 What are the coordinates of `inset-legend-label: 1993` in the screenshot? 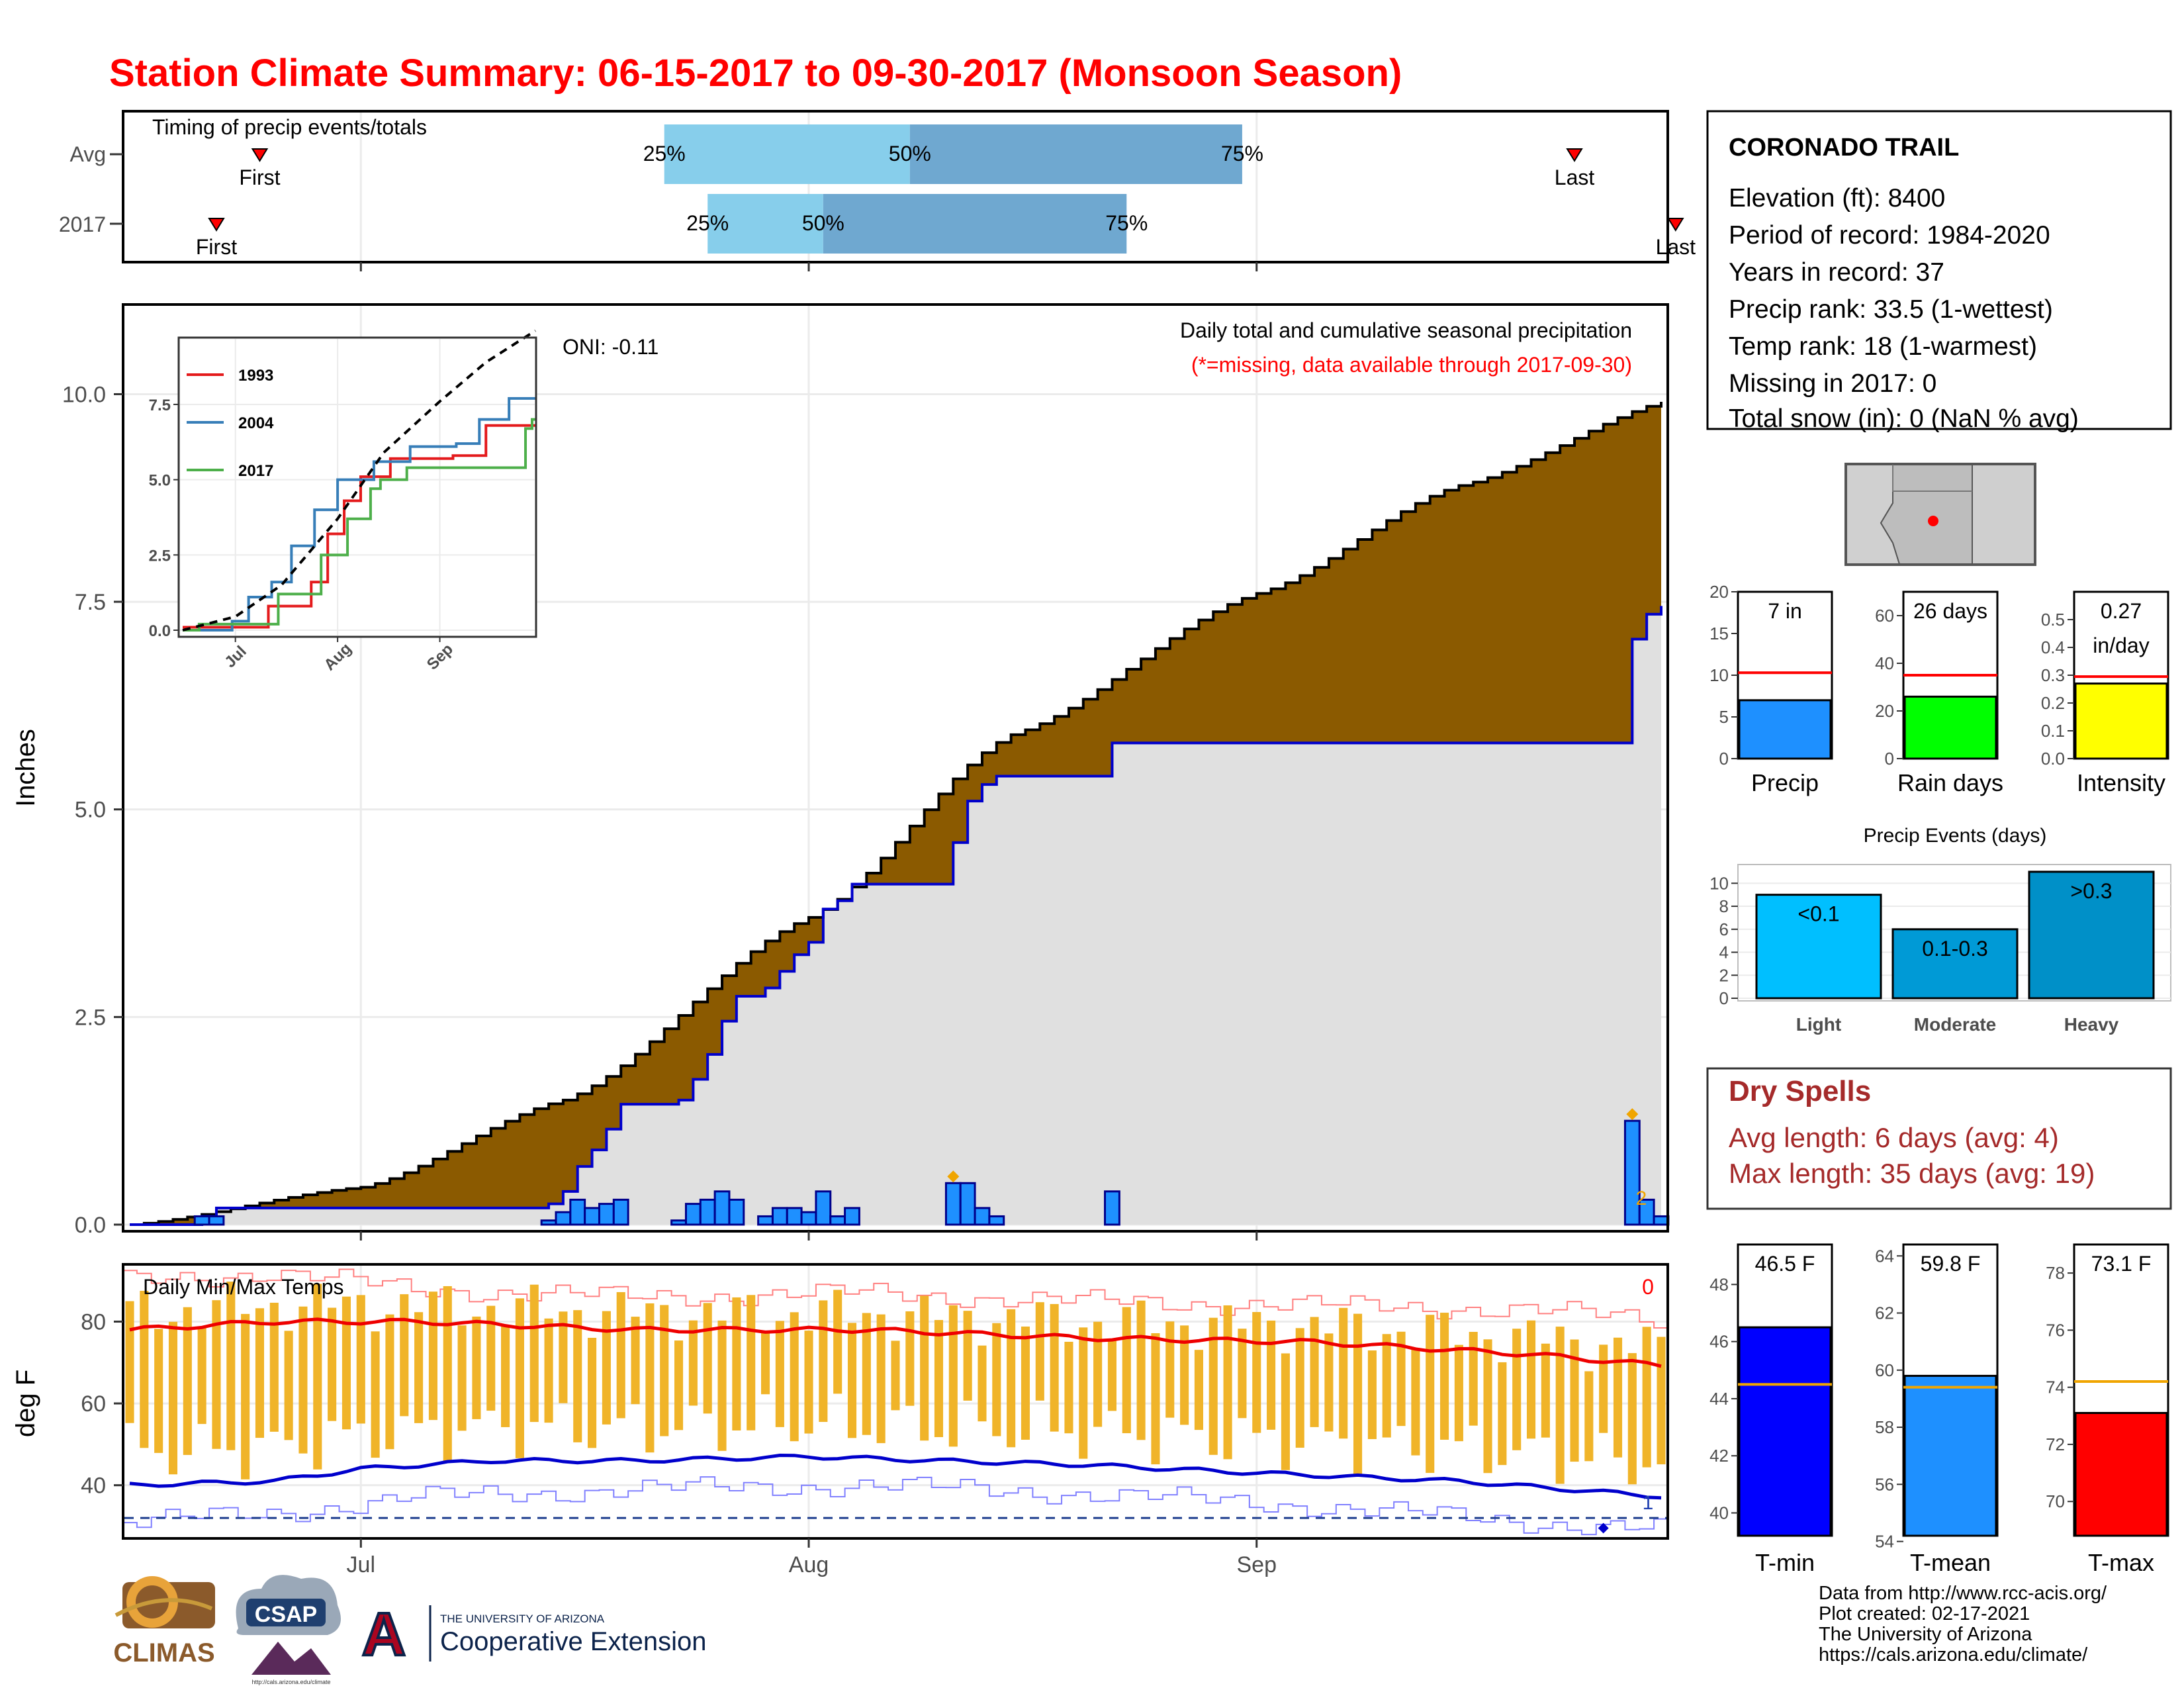 It's located at (256, 376).